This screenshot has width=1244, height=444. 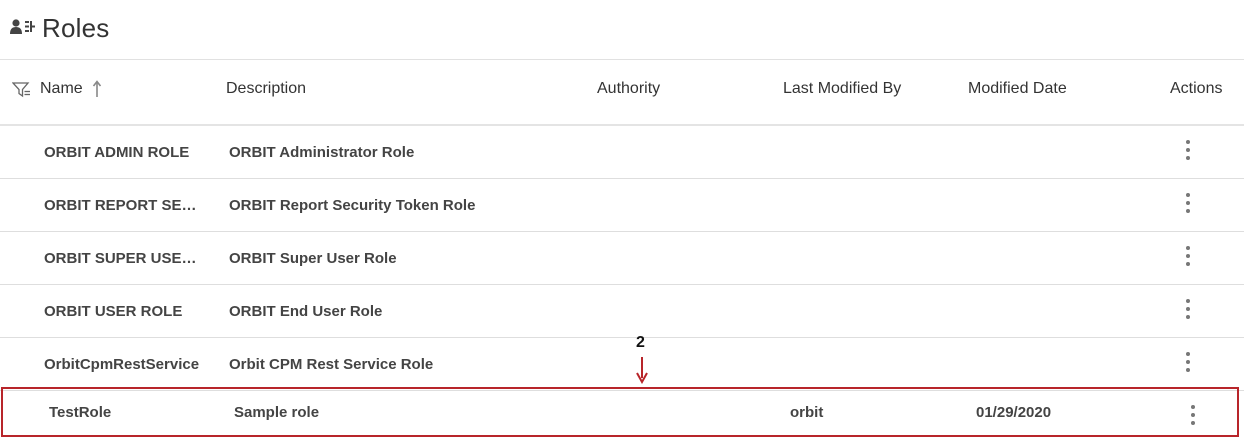 What do you see at coordinates (331, 364) in the screenshot?
I see `role-description: Orbit CPM Rest Service Role` at bounding box center [331, 364].